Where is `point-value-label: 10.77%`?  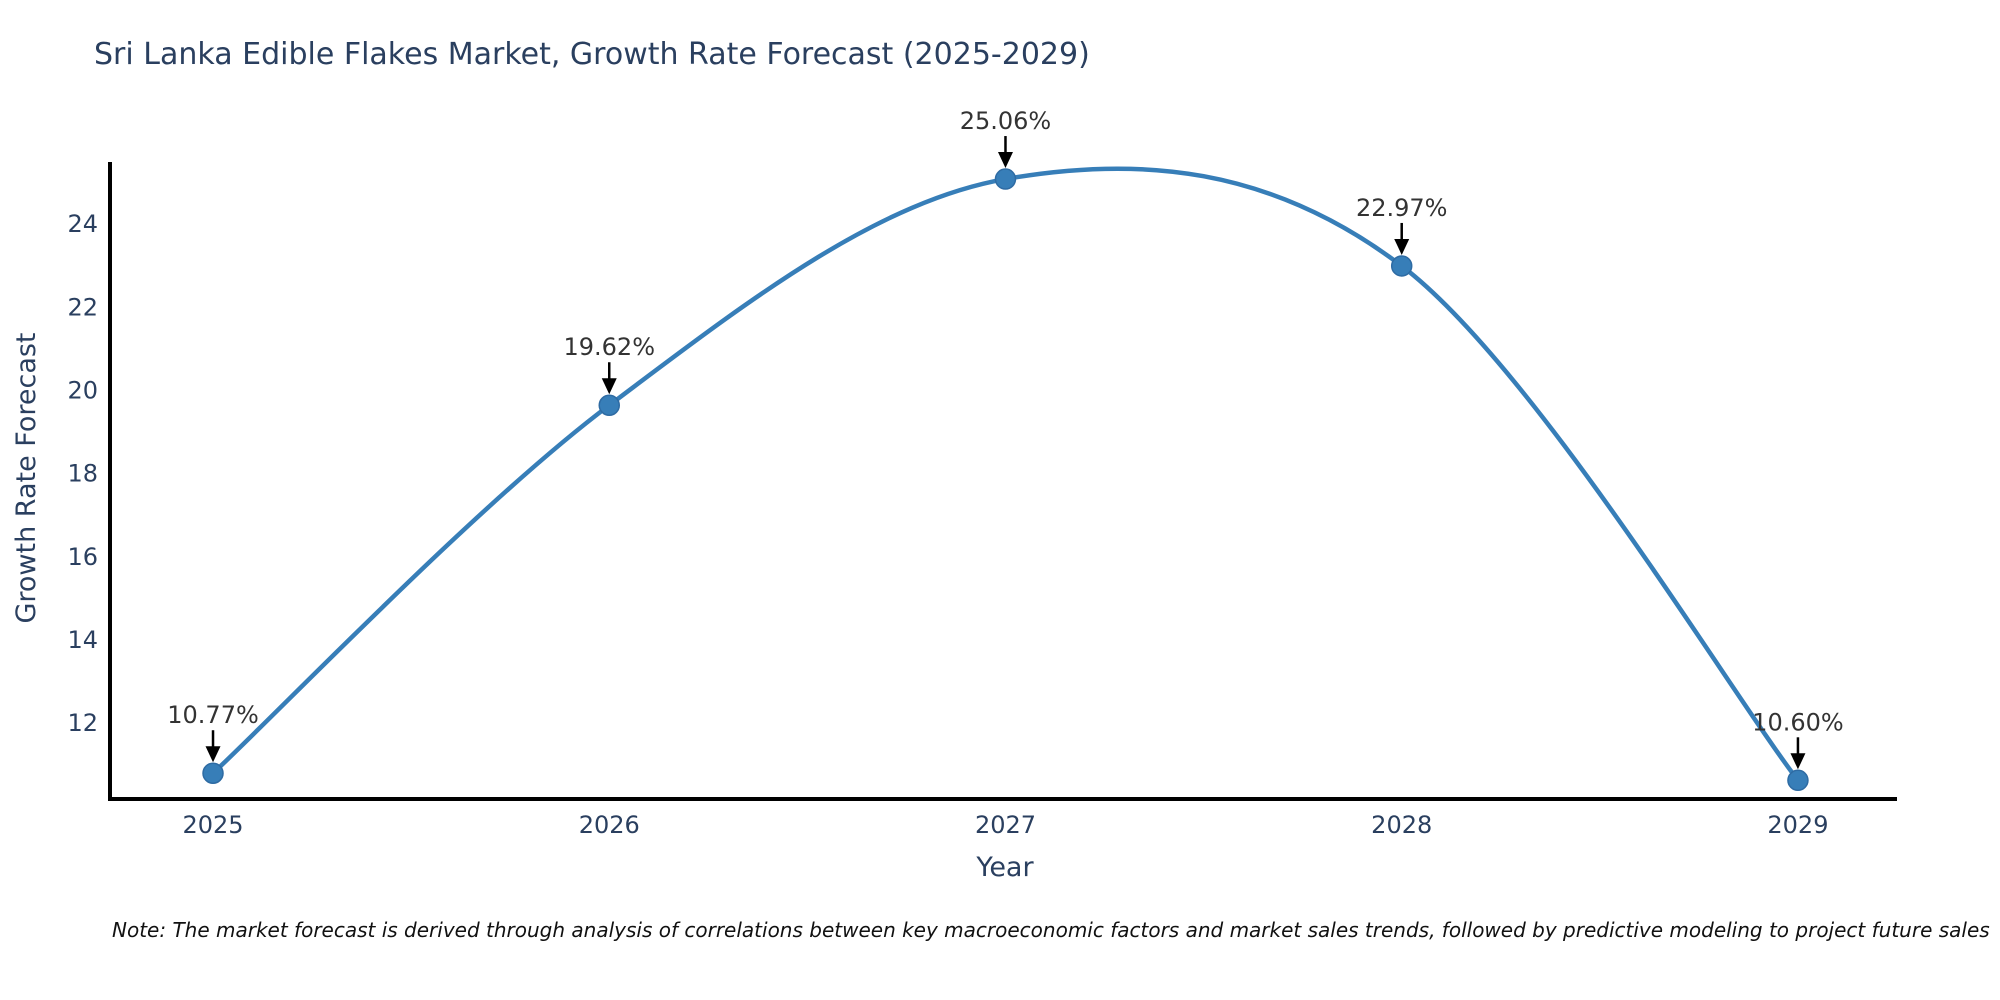
point-value-label: 10.77% is located at coordinates (213, 715).